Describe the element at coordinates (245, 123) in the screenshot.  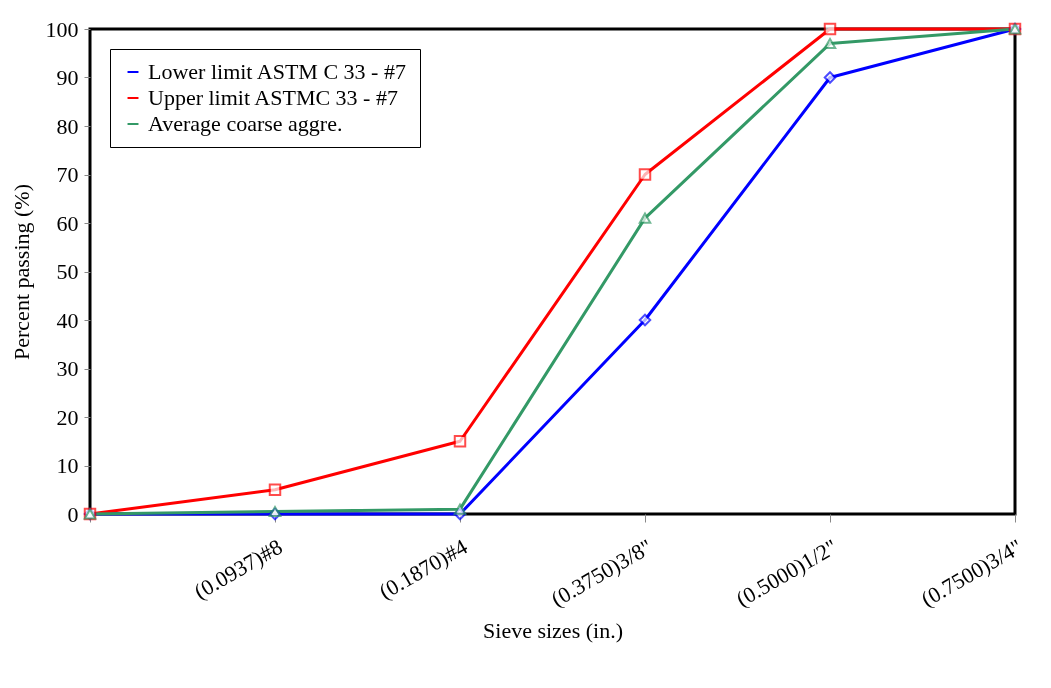
I see `legend-label: Average coarse aggre.` at that location.